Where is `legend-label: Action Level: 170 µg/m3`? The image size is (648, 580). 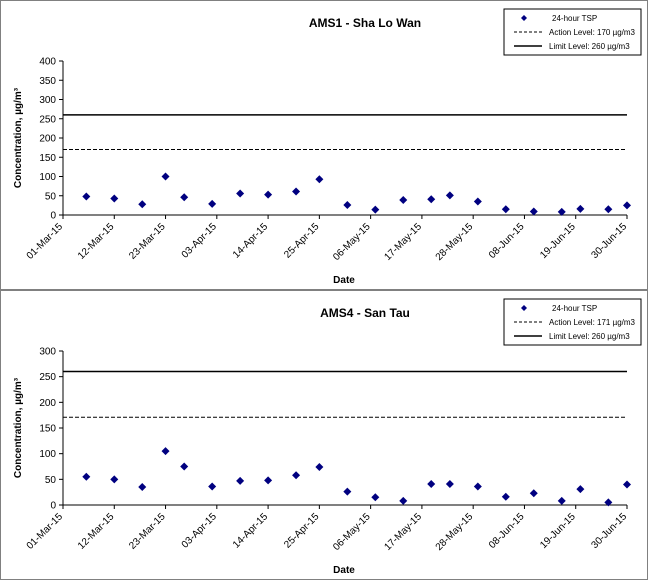 legend-label: Action Level: 170 µg/m3 is located at coordinates (592, 32).